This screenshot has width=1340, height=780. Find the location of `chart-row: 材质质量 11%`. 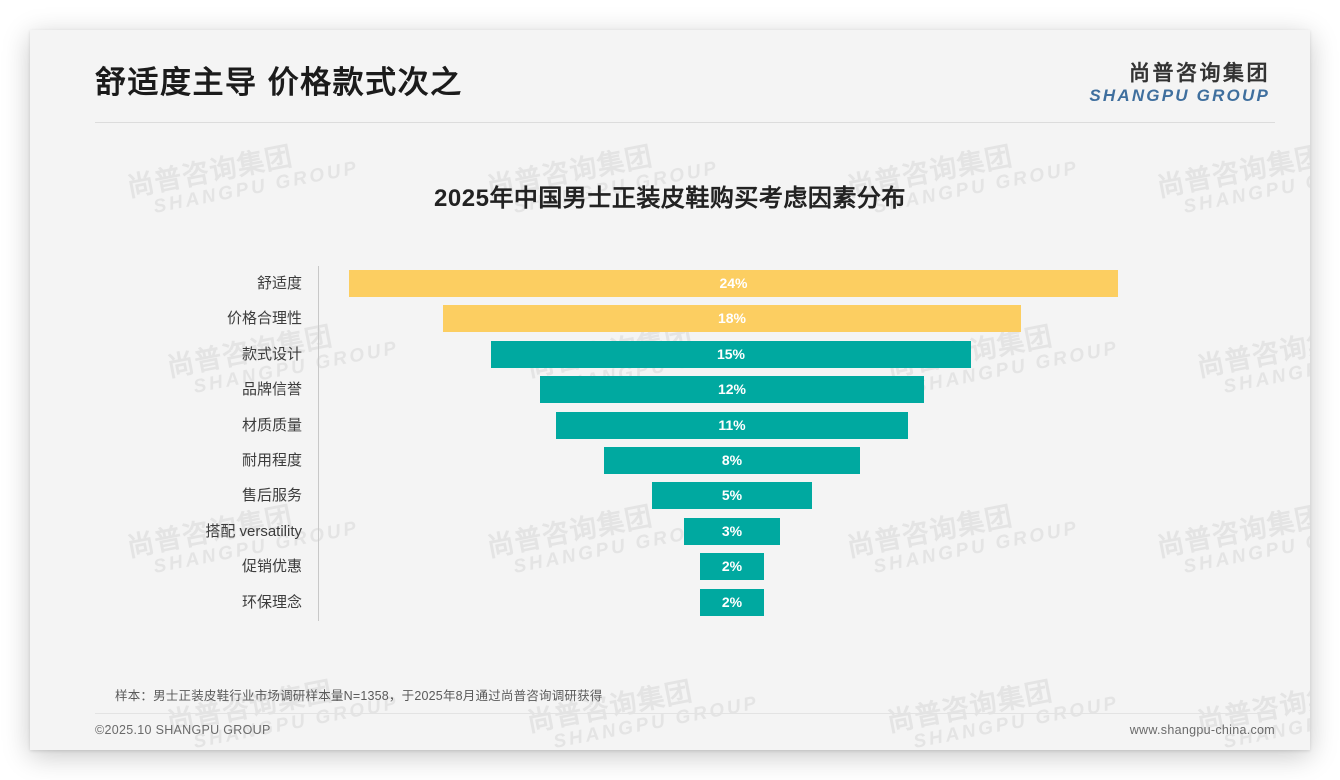

chart-row: 材质质量 11% is located at coordinates (670, 425).